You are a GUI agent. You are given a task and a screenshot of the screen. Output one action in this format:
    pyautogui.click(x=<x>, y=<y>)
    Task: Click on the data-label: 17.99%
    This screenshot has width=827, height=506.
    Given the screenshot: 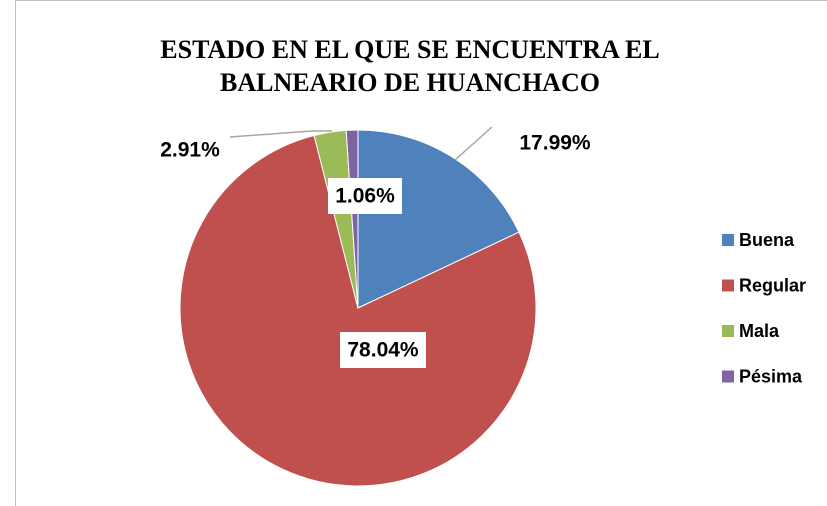 What is the action you would take?
    pyautogui.click(x=555, y=143)
    